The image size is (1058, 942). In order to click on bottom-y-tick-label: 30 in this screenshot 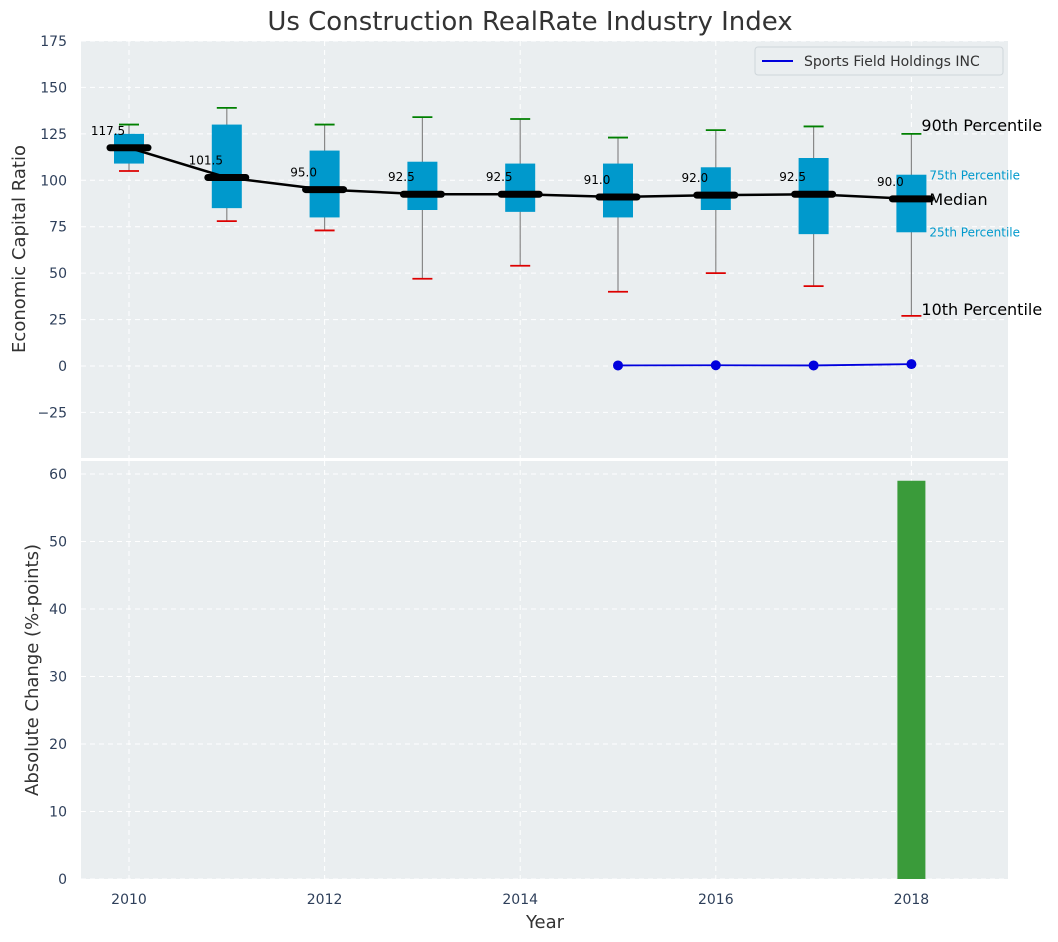, I will do `click(58, 678)`.